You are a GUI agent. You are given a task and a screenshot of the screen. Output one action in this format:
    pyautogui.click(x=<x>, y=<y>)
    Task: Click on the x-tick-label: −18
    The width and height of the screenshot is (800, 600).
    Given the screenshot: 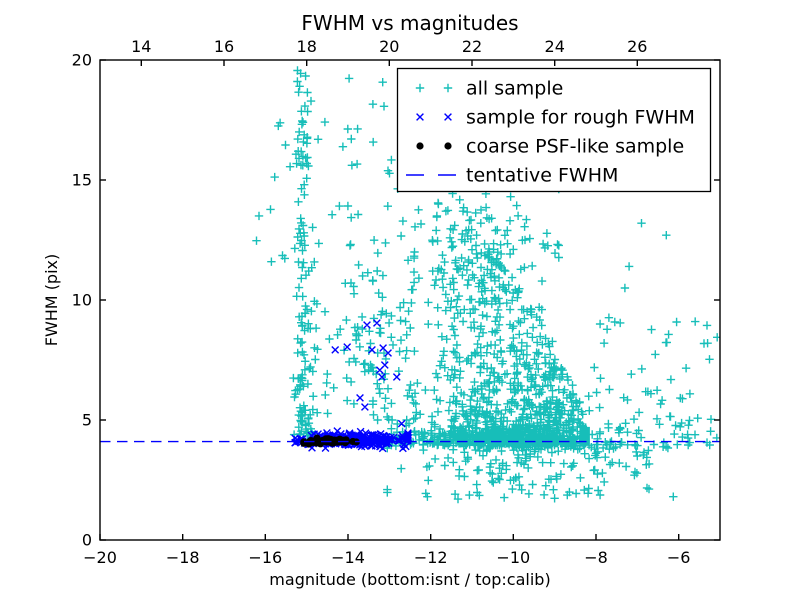 What is the action you would take?
    pyautogui.click(x=183, y=557)
    